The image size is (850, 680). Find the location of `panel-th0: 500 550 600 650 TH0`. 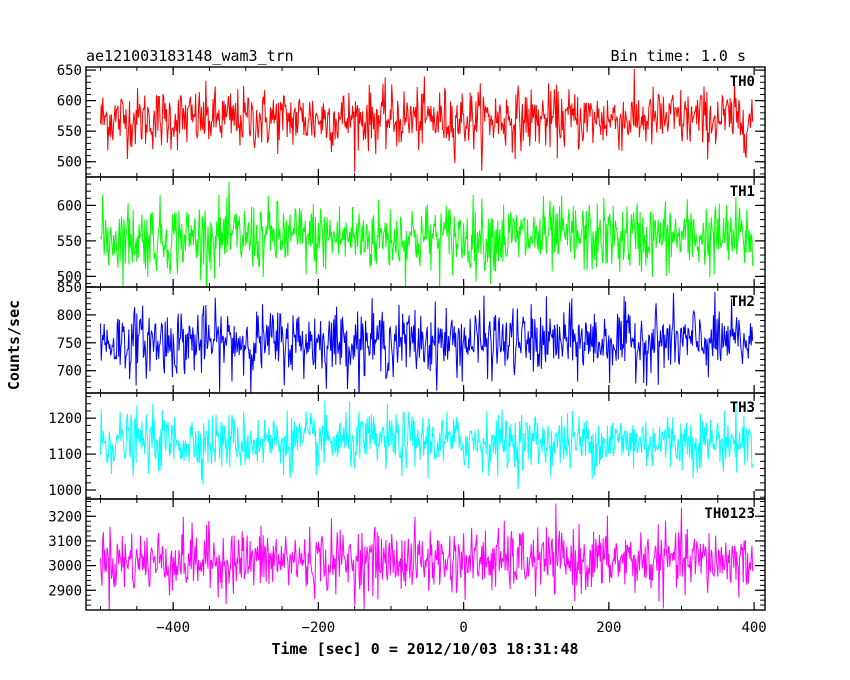

panel-th0: 500 550 600 650 TH0 is located at coordinates (411, 120).